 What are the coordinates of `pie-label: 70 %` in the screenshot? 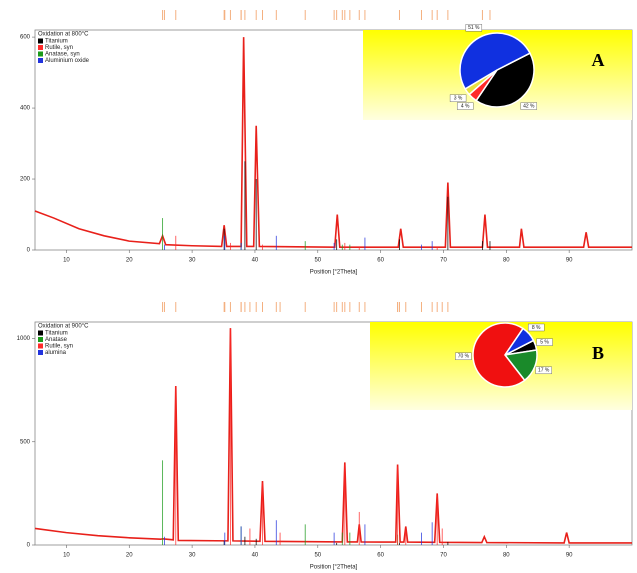 It's located at (464, 357).